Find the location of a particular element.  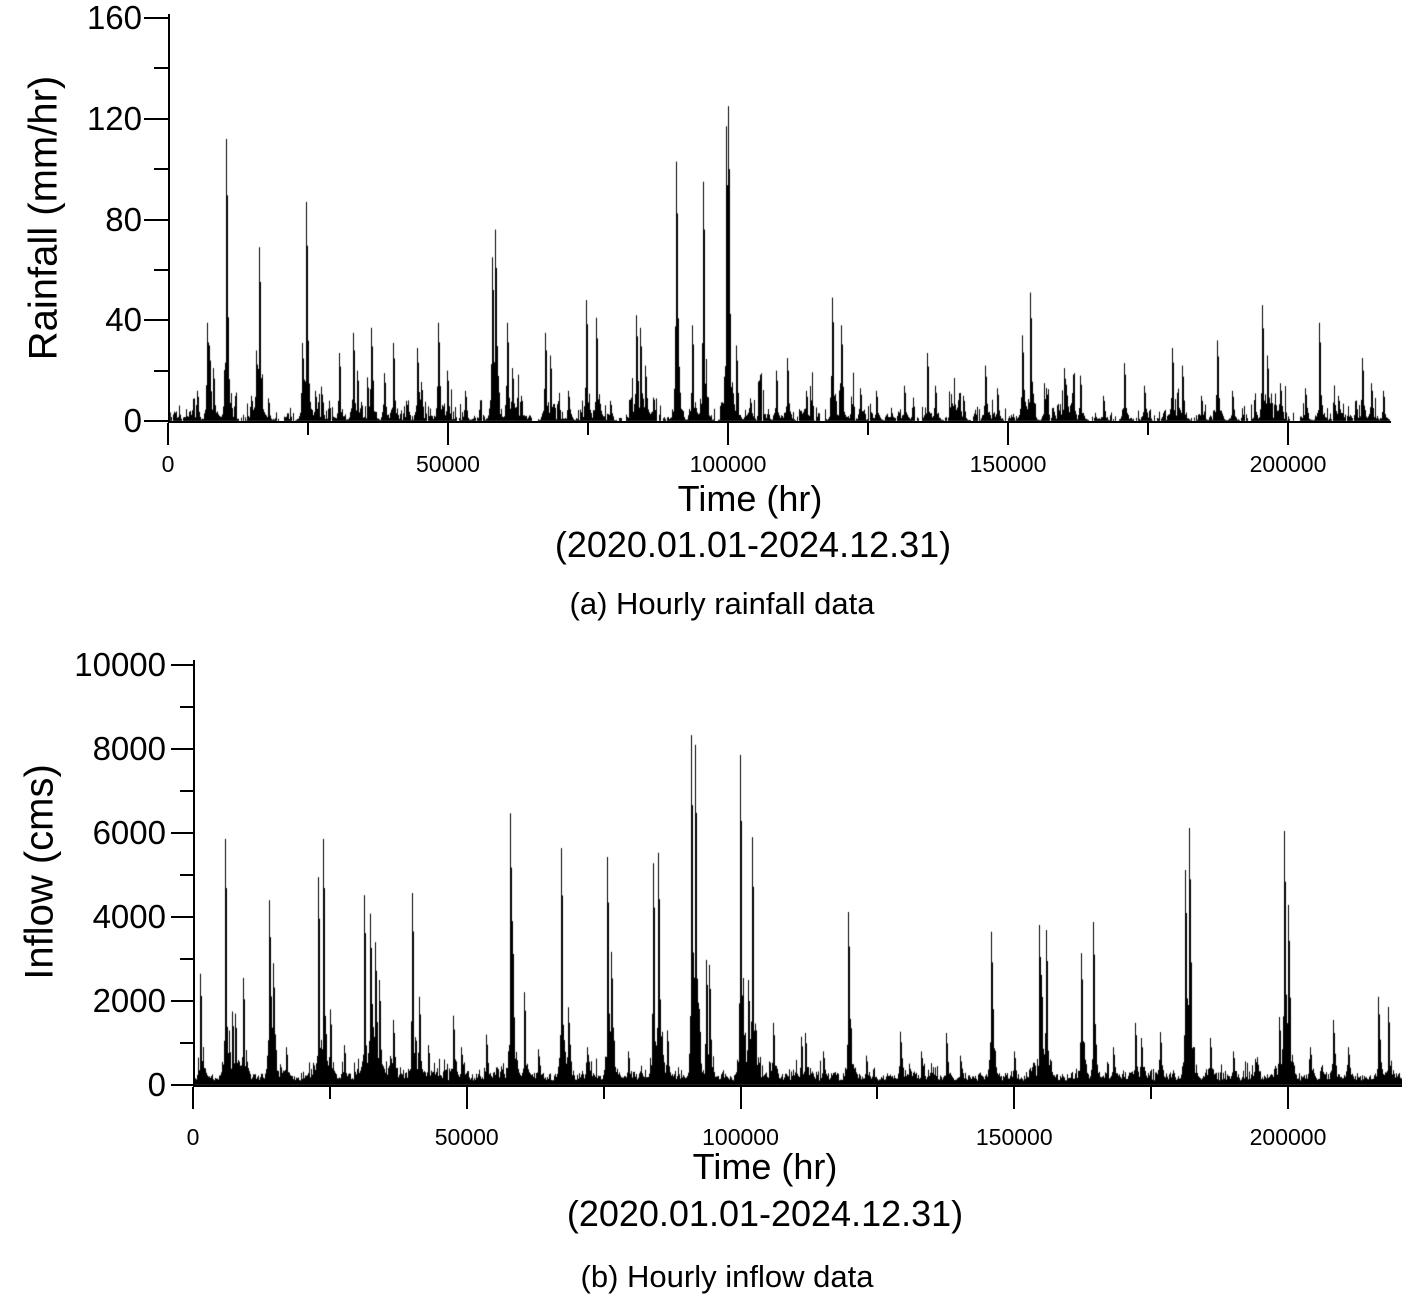

rainfall-y-tick-label: 80 is located at coordinates (123, 219).